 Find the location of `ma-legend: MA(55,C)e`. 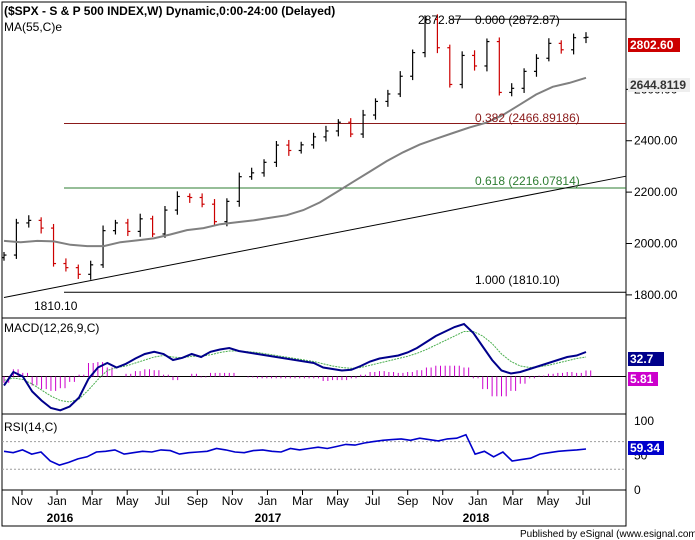

ma-legend: MA(55,C)e is located at coordinates (33, 27).